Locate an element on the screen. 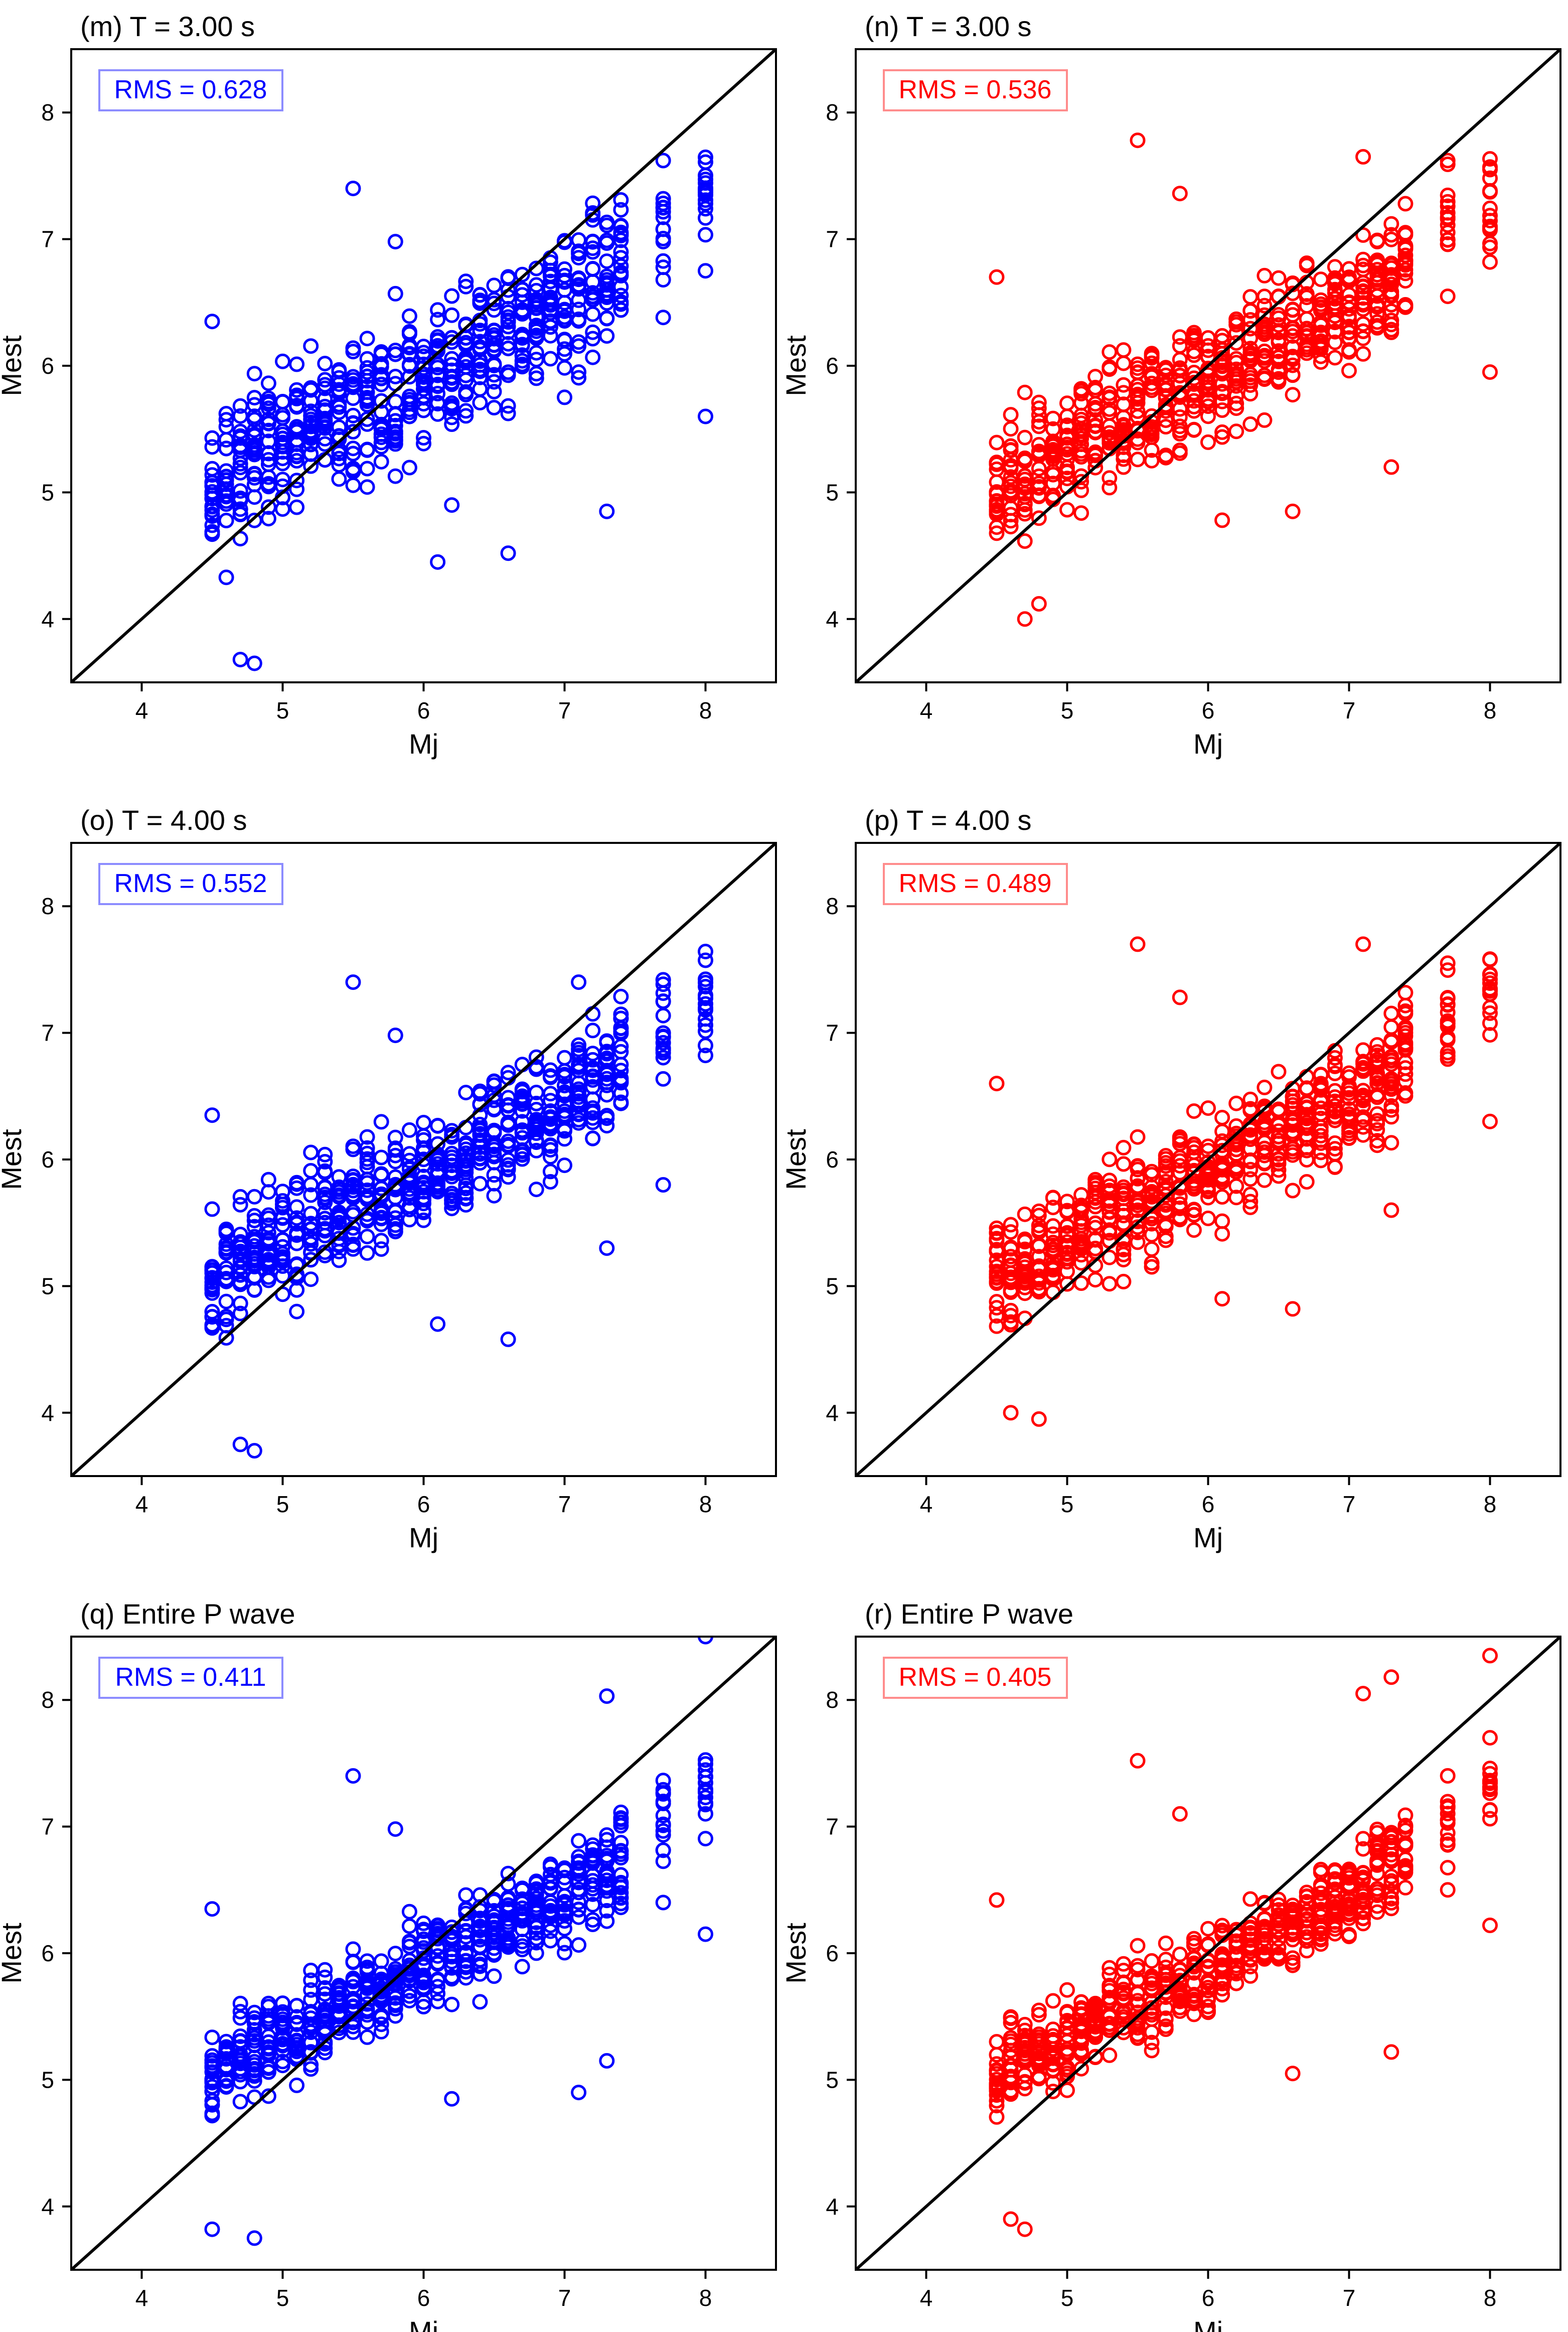 This screenshot has height=2332, width=1568. y-tick-label: 4 is located at coordinates (47, 1413).